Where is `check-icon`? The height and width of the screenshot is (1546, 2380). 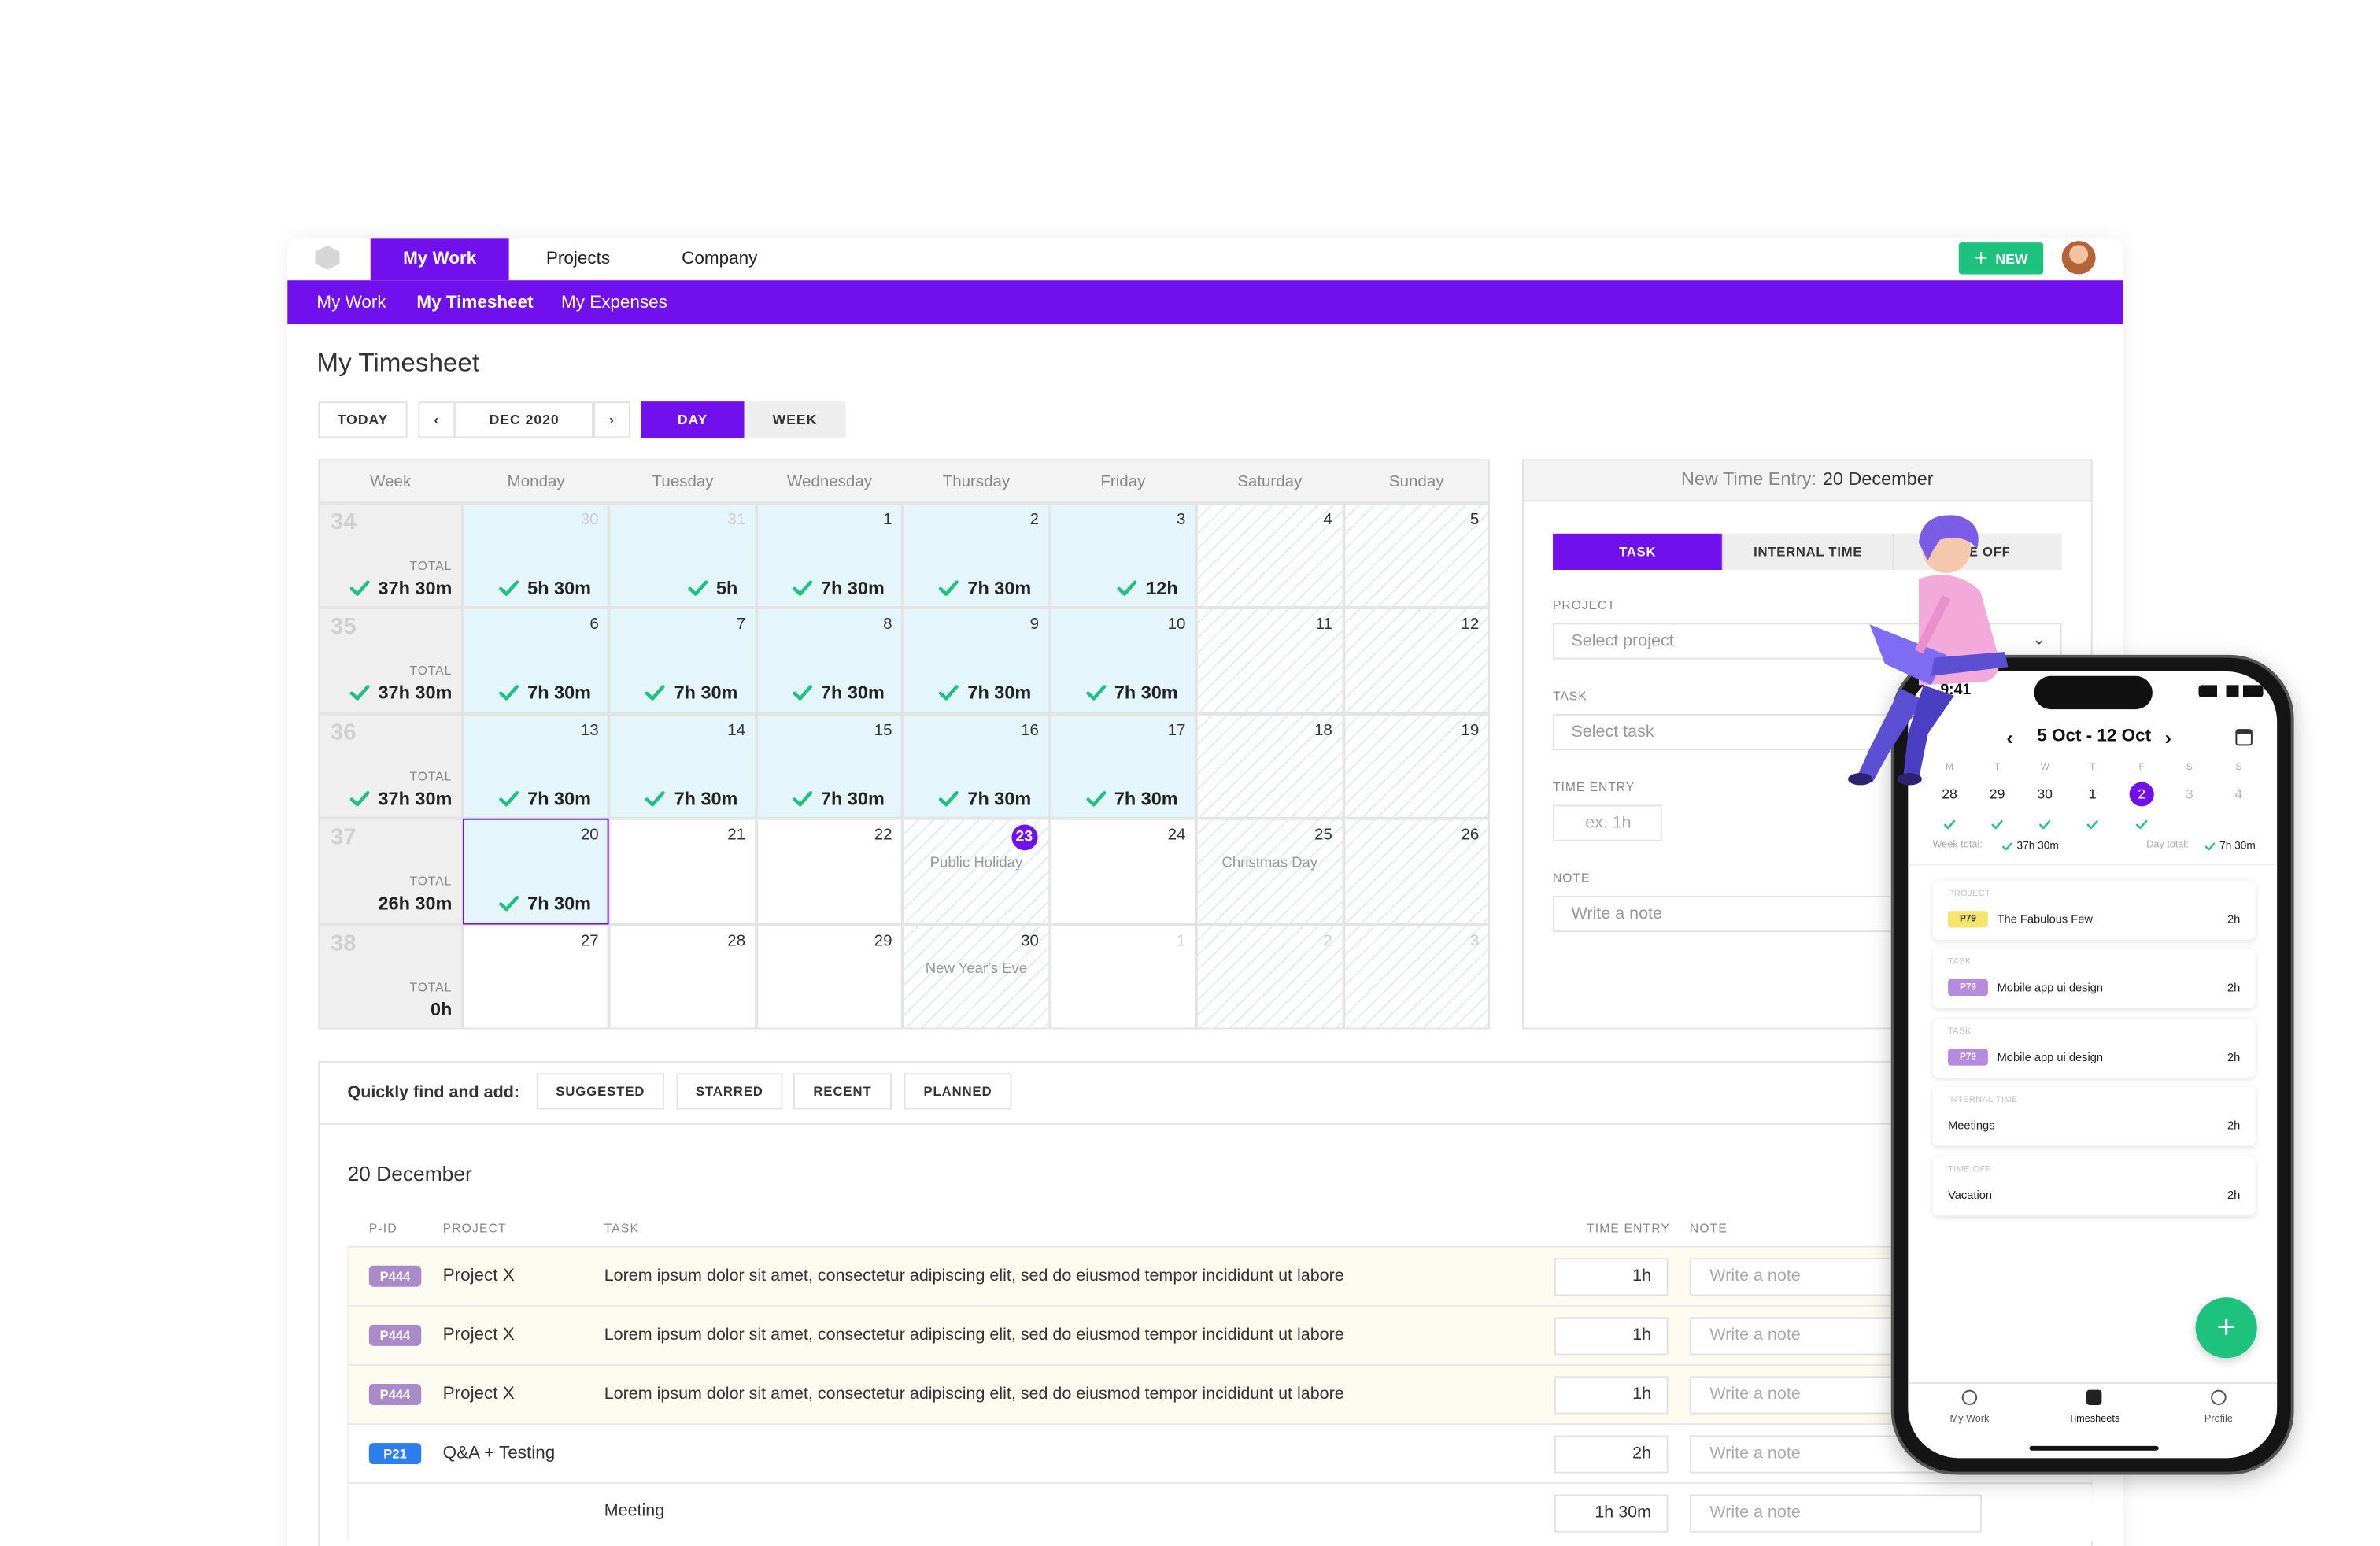 check-icon is located at coordinates (2092, 824).